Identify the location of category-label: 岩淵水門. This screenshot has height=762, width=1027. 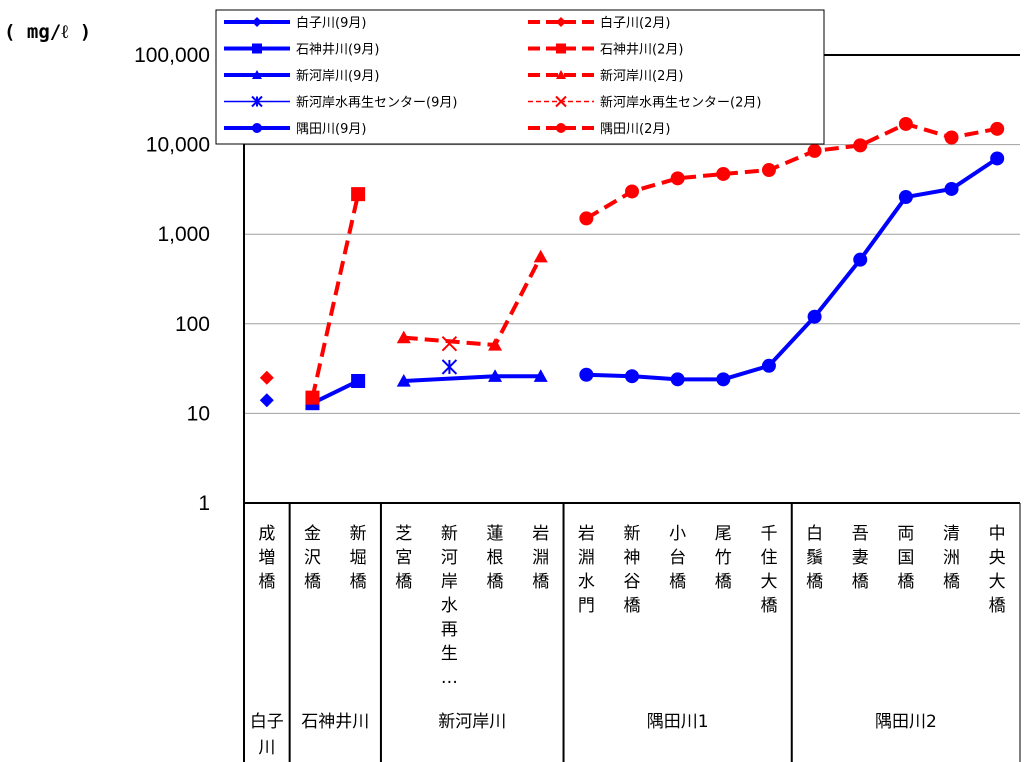
(586, 570).